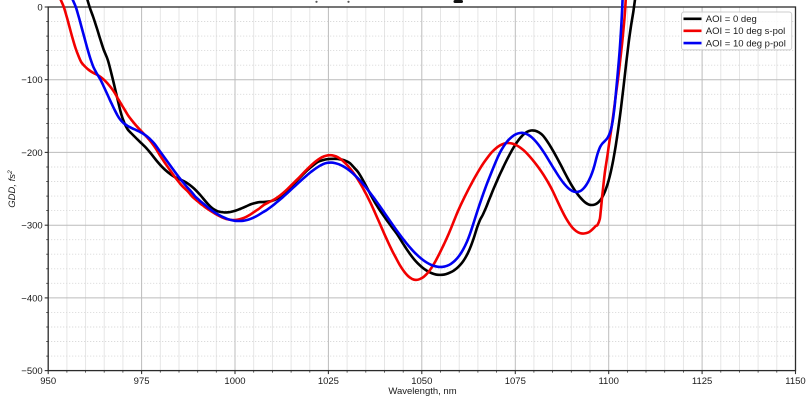 The width and height of the screenshot is (812, 400). I want to click on svg-text: 1100, so click(608, 381).